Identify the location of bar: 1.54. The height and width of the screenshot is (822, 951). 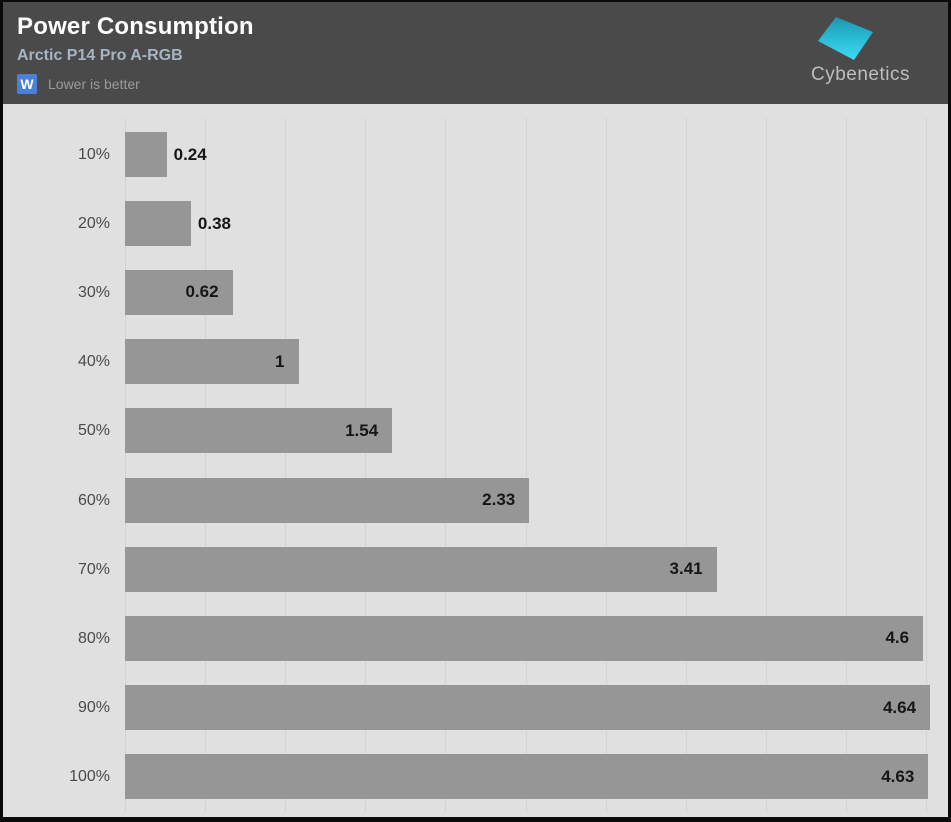
(259, 431).